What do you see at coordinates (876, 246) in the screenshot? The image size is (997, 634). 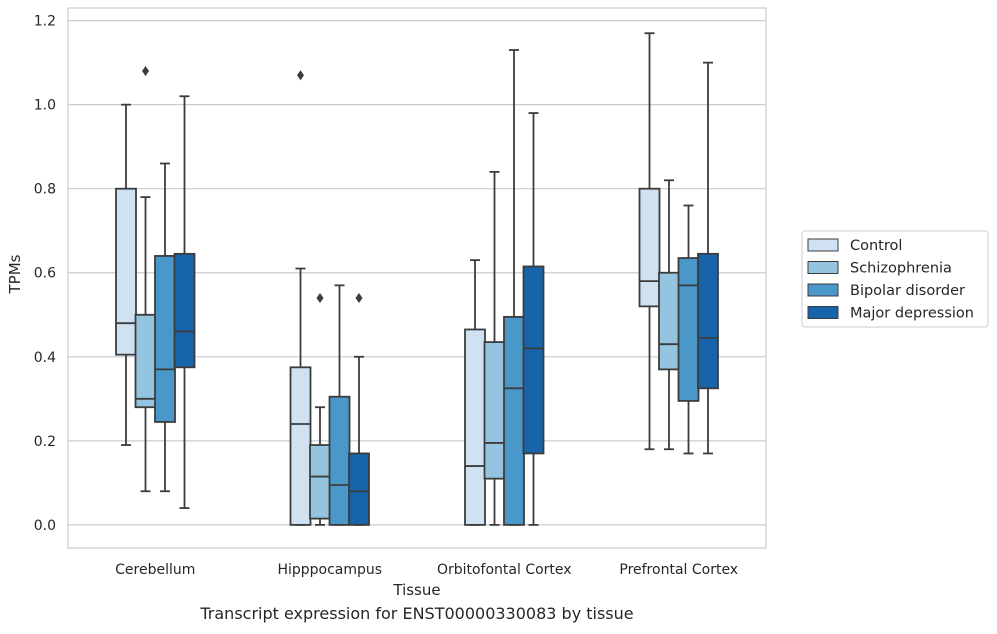 I see `legend-label: Control` at bounding box center [876, 246].